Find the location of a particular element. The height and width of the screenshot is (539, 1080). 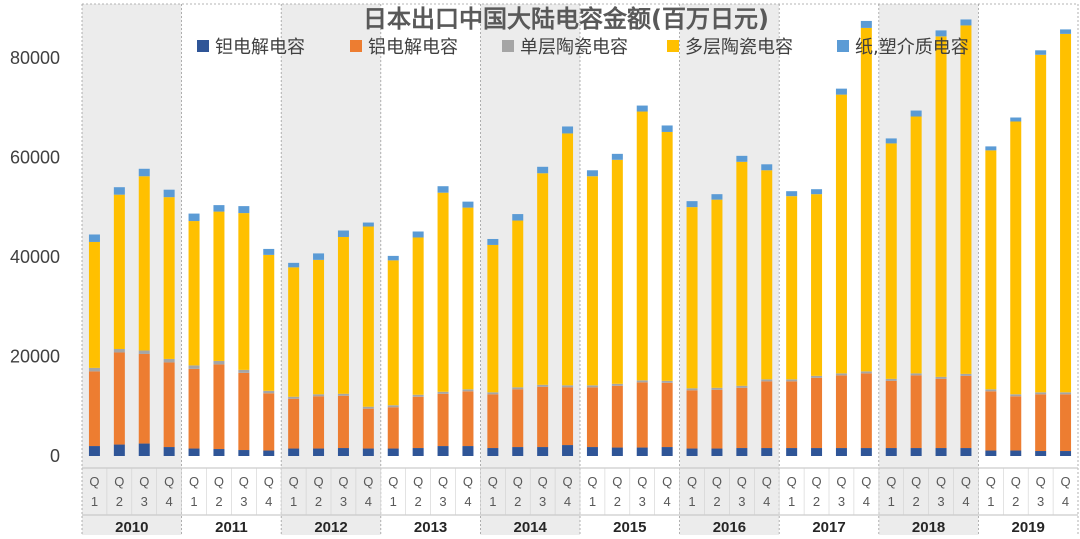

bar-stack-2010Q3 is located at coordinates (144, 312).